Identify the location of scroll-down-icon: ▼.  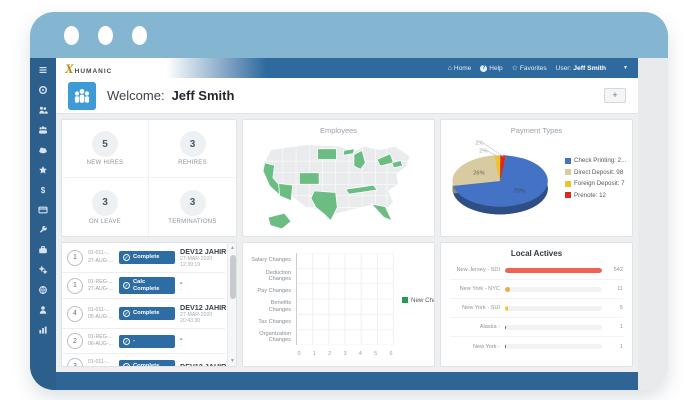
(232, 361).